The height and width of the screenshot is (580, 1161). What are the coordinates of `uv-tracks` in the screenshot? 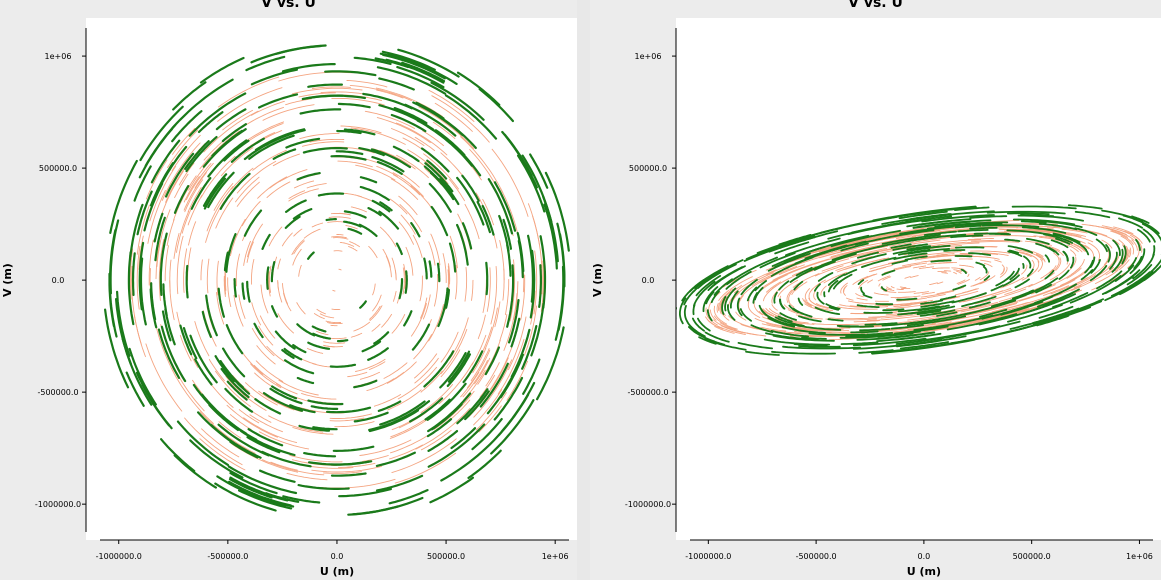 It's located at (918, 280).